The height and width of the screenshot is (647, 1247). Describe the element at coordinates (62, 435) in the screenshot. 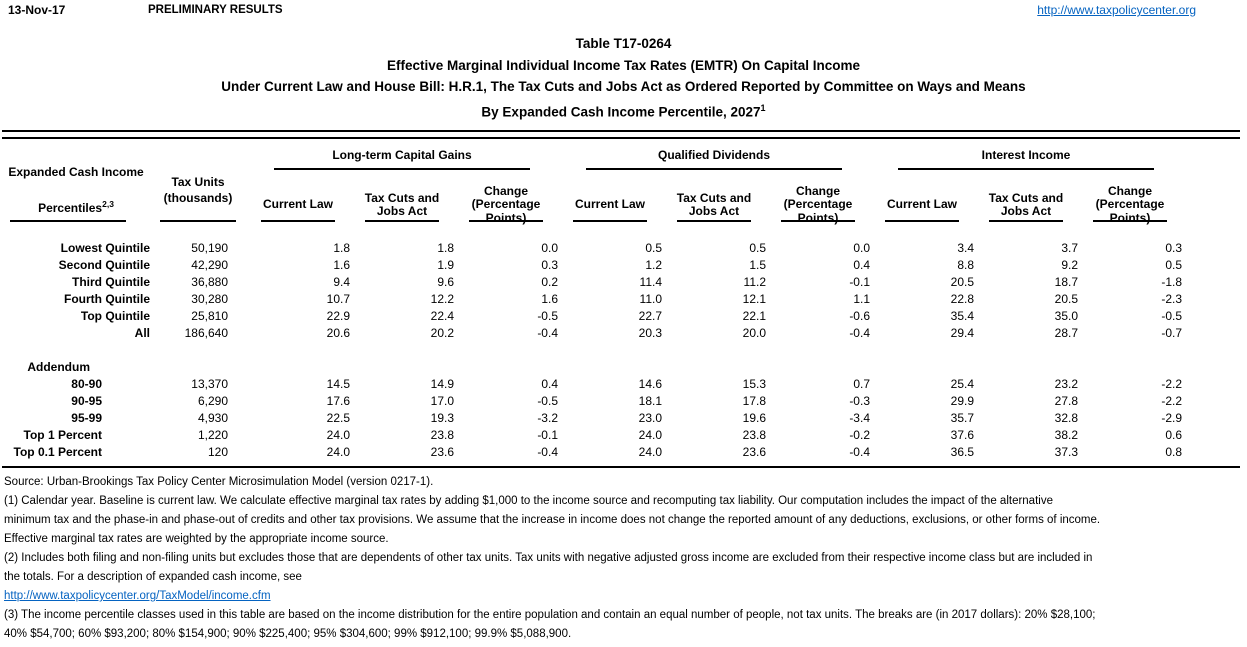

I see `row-label: Top 1 Percent` at that location.